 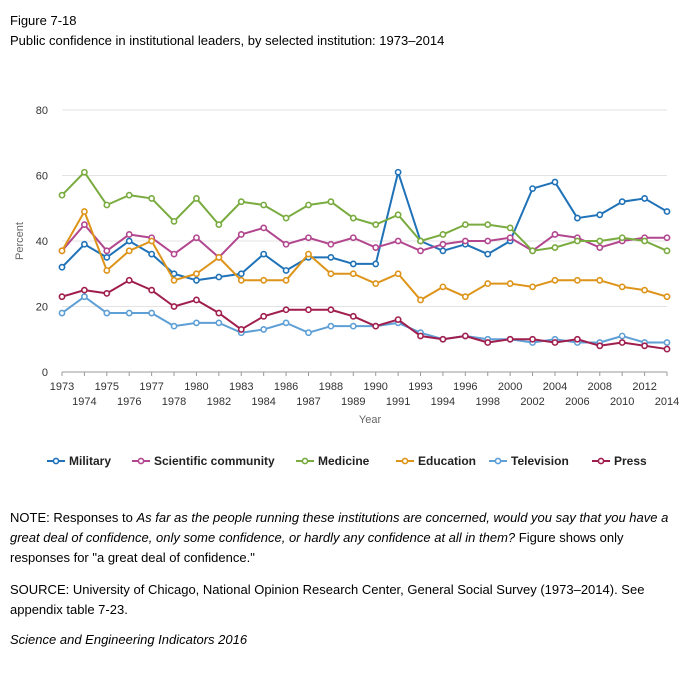 I want to click on x-tick-label: 2006, so click(x=577, y=402).